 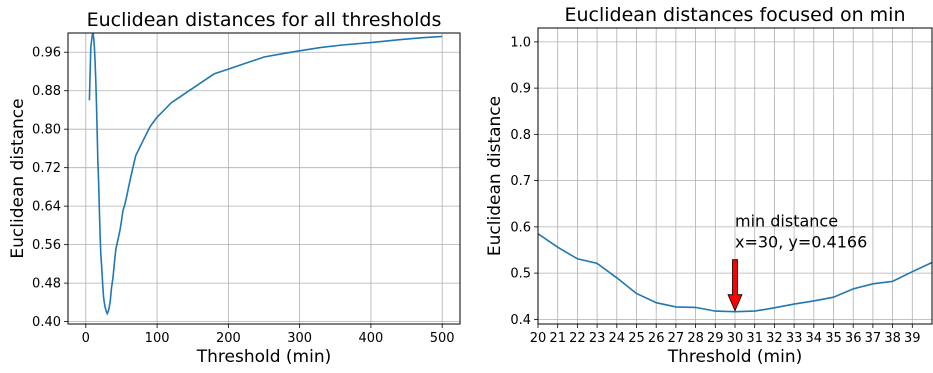 I want to click on x-tick-label: 500, so click(x=442, y=338).